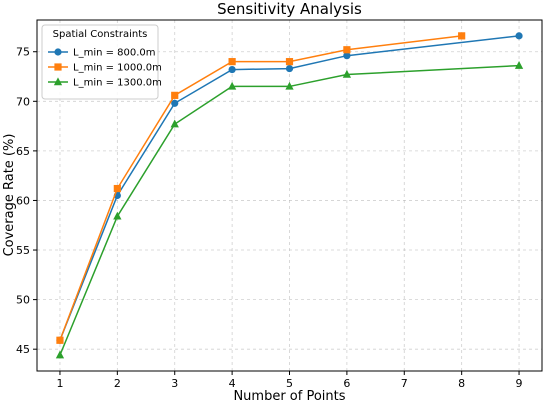 Image resolution: width=550 pixels, height=404 pixels. What do you see at coordinates (519, 383) in the screenshot?
I see `x-tick-label: 9` at bounding box center [519, 383].